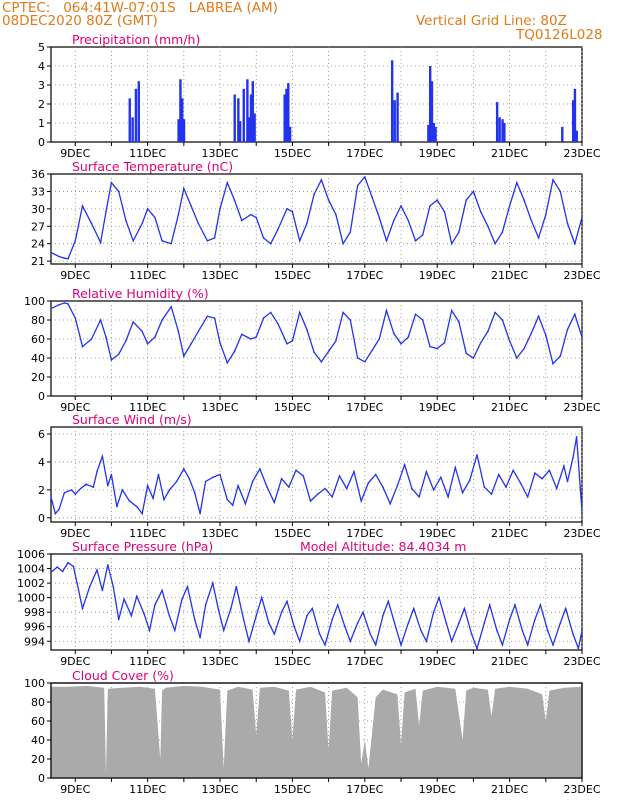  I want to click on x-tick-label: 13DEC, so click(219, 153).